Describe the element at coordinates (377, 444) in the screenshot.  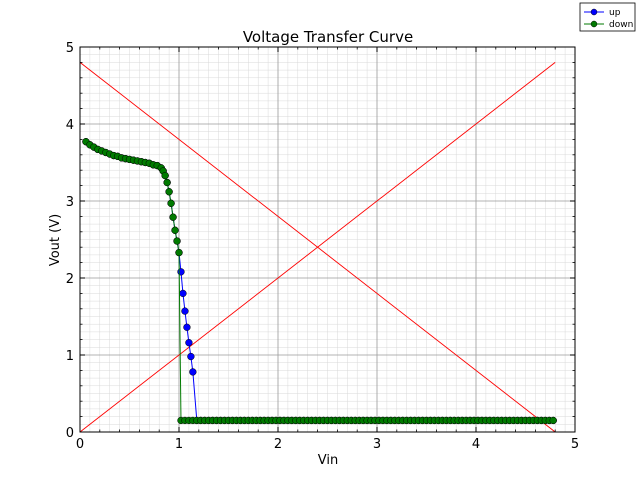
I see `x-tick-label: 3` at that location.